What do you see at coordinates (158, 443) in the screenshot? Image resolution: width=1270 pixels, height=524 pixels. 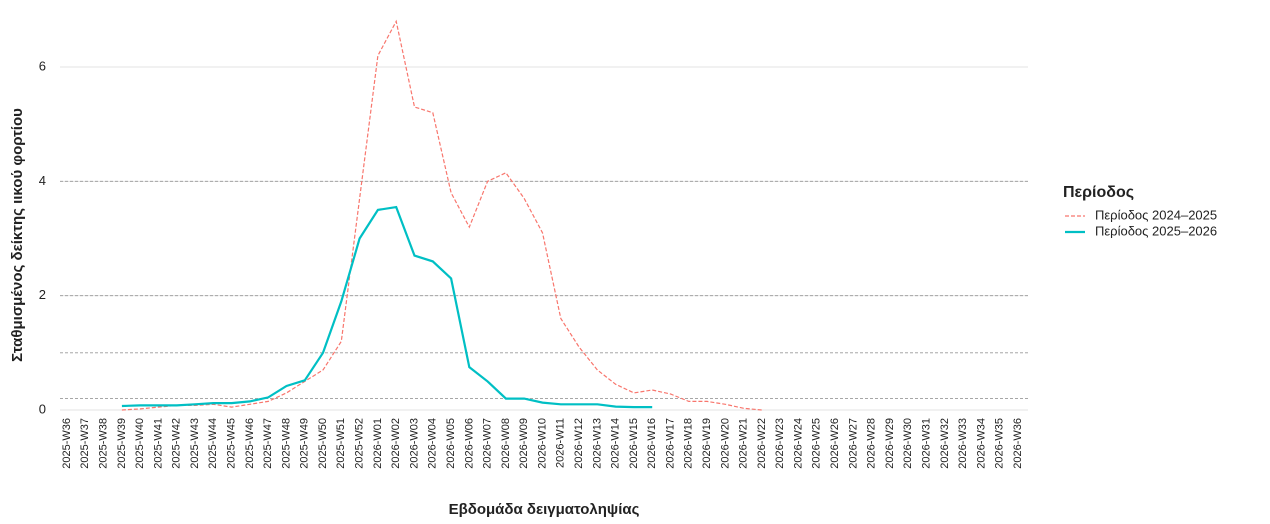 I see `x-tick-label: 2025-W41` at bounding box center [158, 443].